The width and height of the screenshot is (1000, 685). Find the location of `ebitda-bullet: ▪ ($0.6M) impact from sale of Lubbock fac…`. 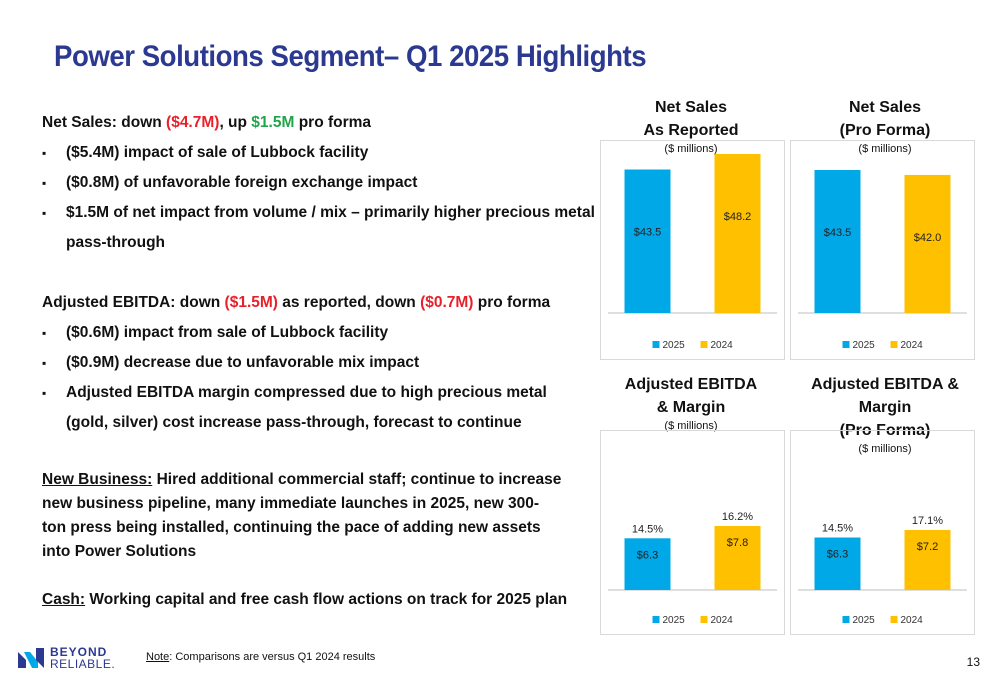

ebitda-bullet: ▪ ($0.6M) impact from sale of Lubbock fac… is located at coordinates (215, 332).